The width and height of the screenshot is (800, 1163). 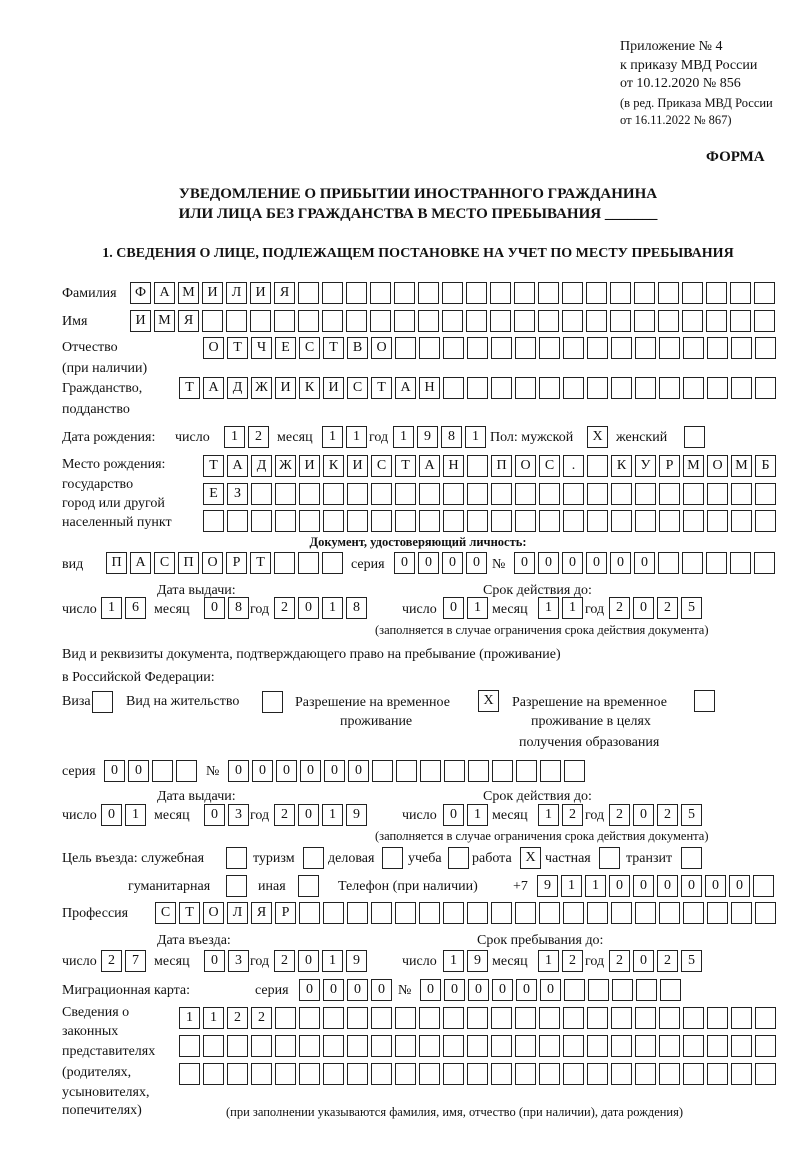 What do you see at coordinates (691, 815) in the screenshot?
I see `char-box: 5` at bounding box center [691, 815].